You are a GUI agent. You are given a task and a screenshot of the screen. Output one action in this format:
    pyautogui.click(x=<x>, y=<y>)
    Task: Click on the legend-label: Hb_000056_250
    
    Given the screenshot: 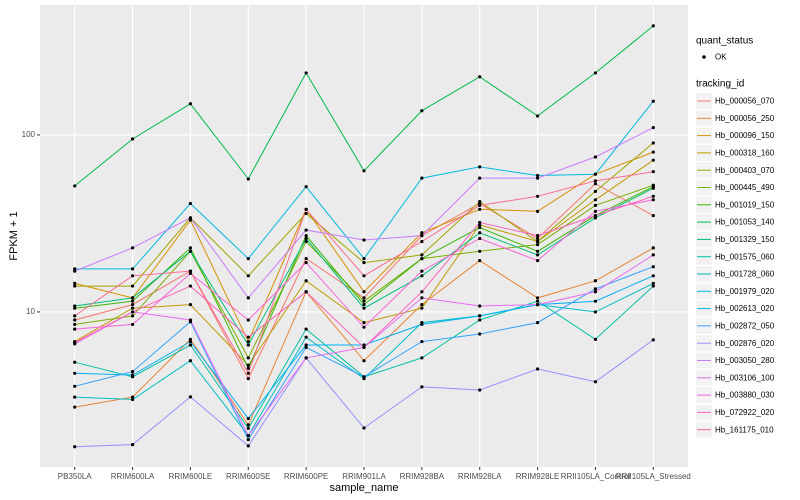 What is the action you would take?
    pyautogui.click(x=745, y=118)
    